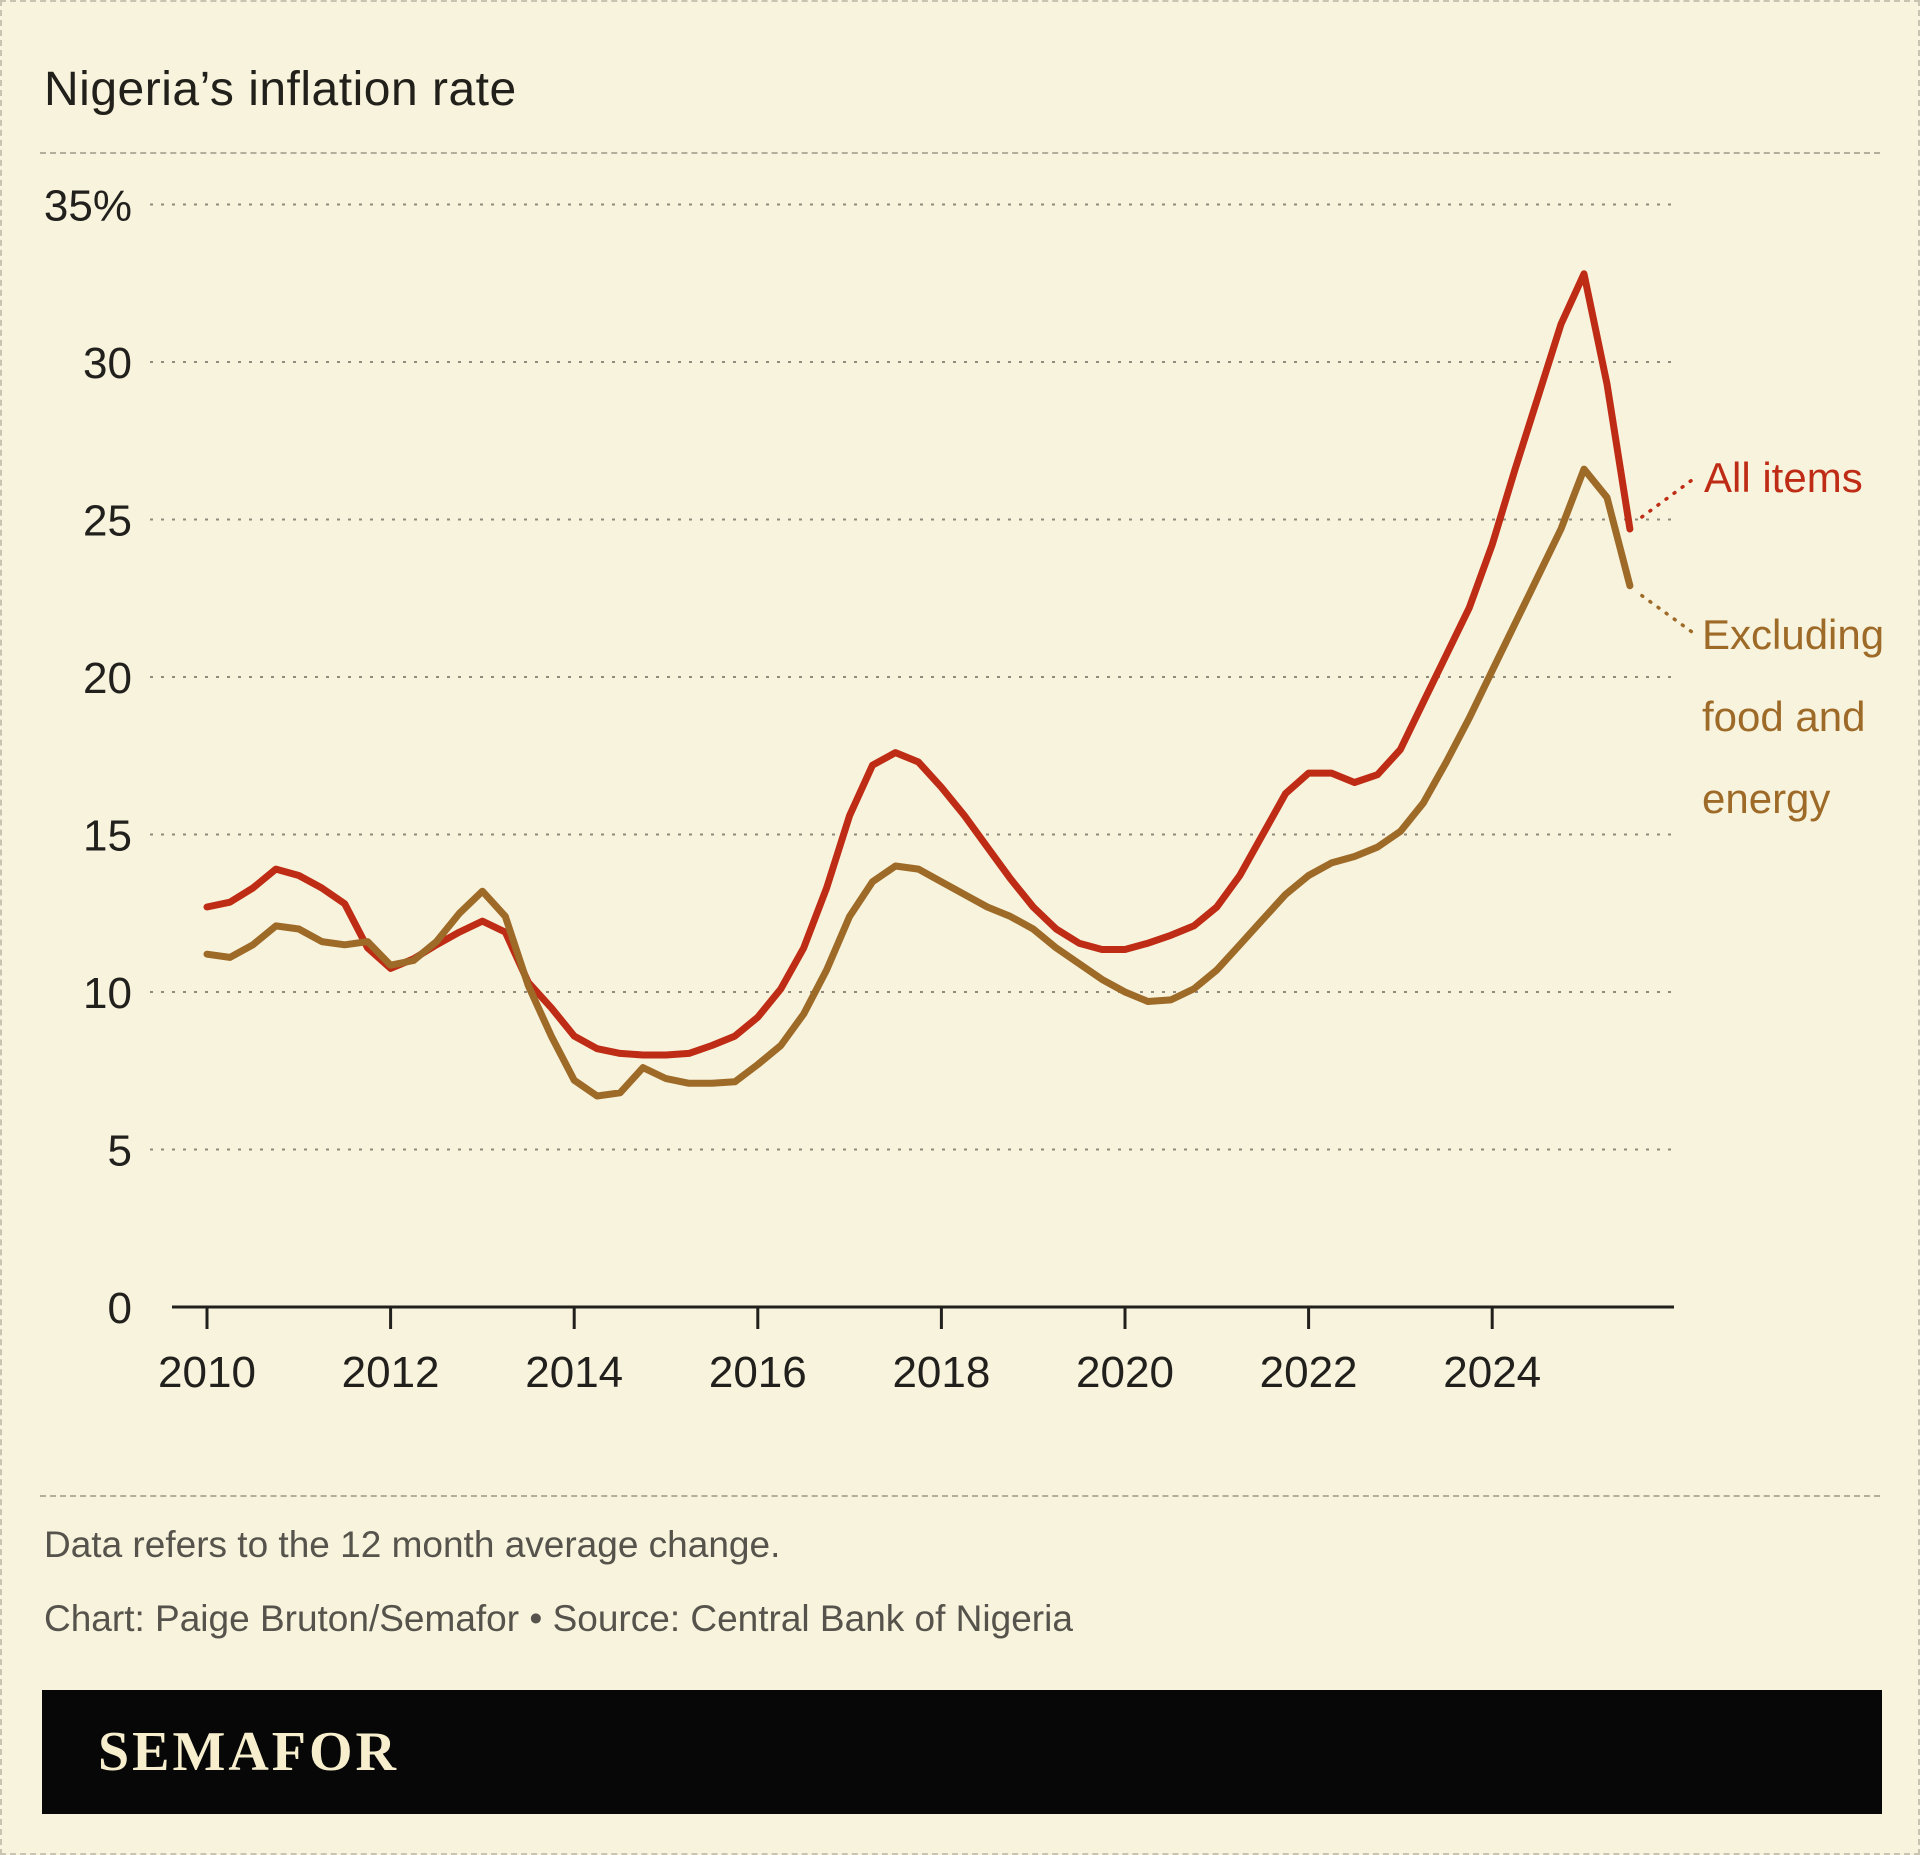 This screenshot has width=1920, height=1855. What do you see at coordinates (1125, 1372) in the screenshot?
I see `x-tick-label: 2020` at bounding box center [1125, 1372].